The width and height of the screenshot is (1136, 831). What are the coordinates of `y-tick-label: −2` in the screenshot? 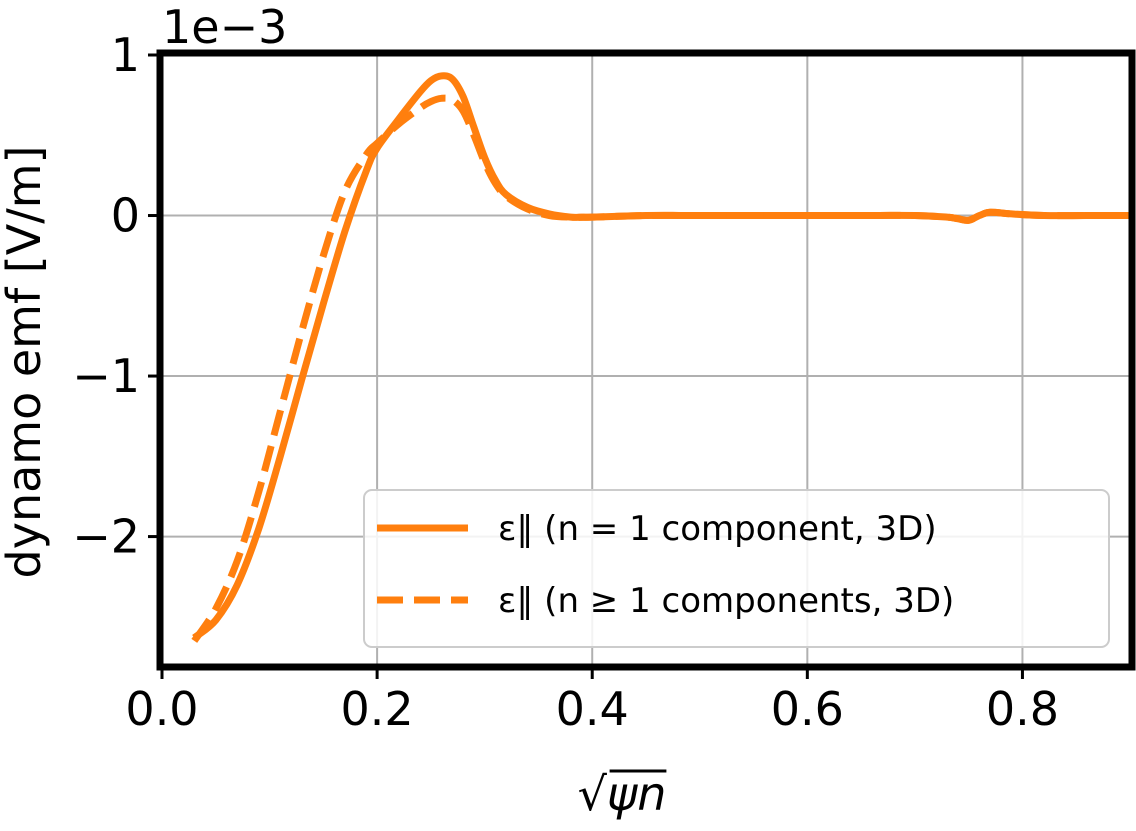 It's located at (106, 537).